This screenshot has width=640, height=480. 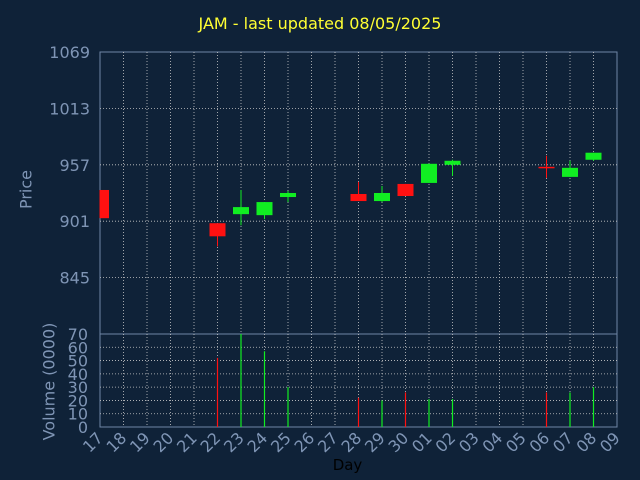 What do you see at coordinates (610, 442) in the screenshot?
I see `x-tick-label: 09` at bounding box center [610, 442].